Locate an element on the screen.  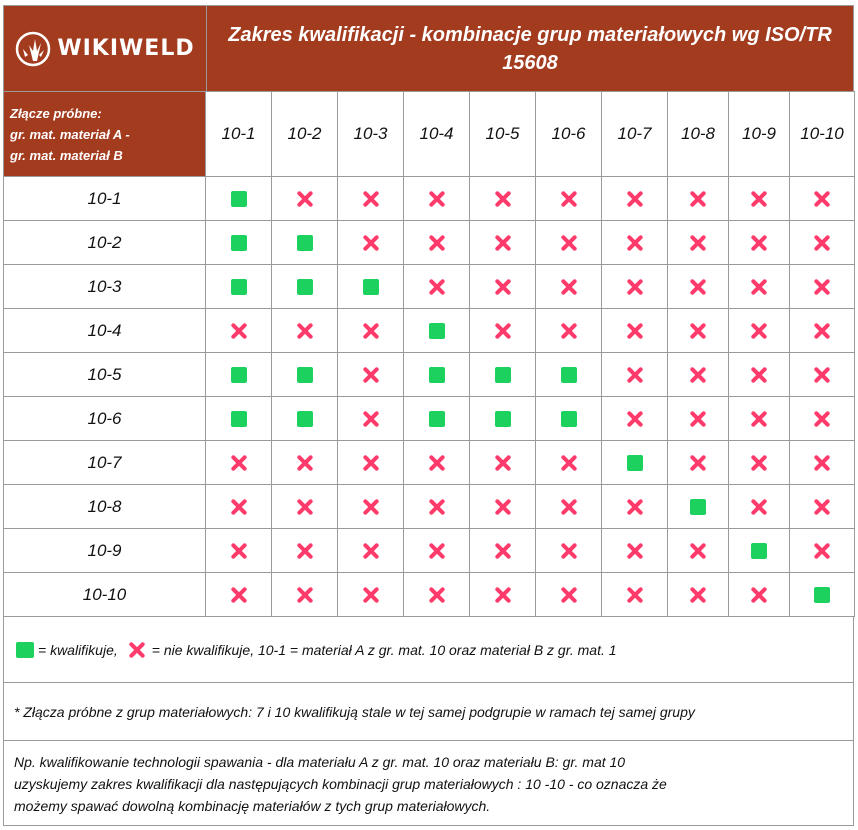
row-header: 10-4 is located at coordinates (104, 330).